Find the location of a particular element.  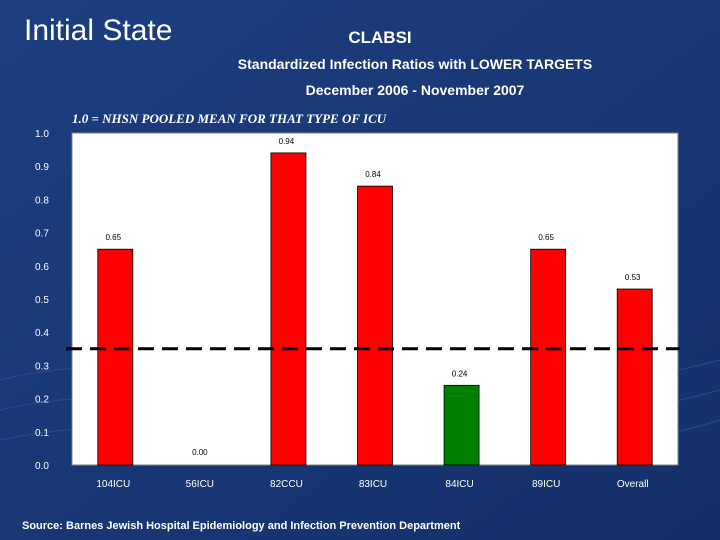

y-tick-label: 0.1 is located at coordinates (42, 433).